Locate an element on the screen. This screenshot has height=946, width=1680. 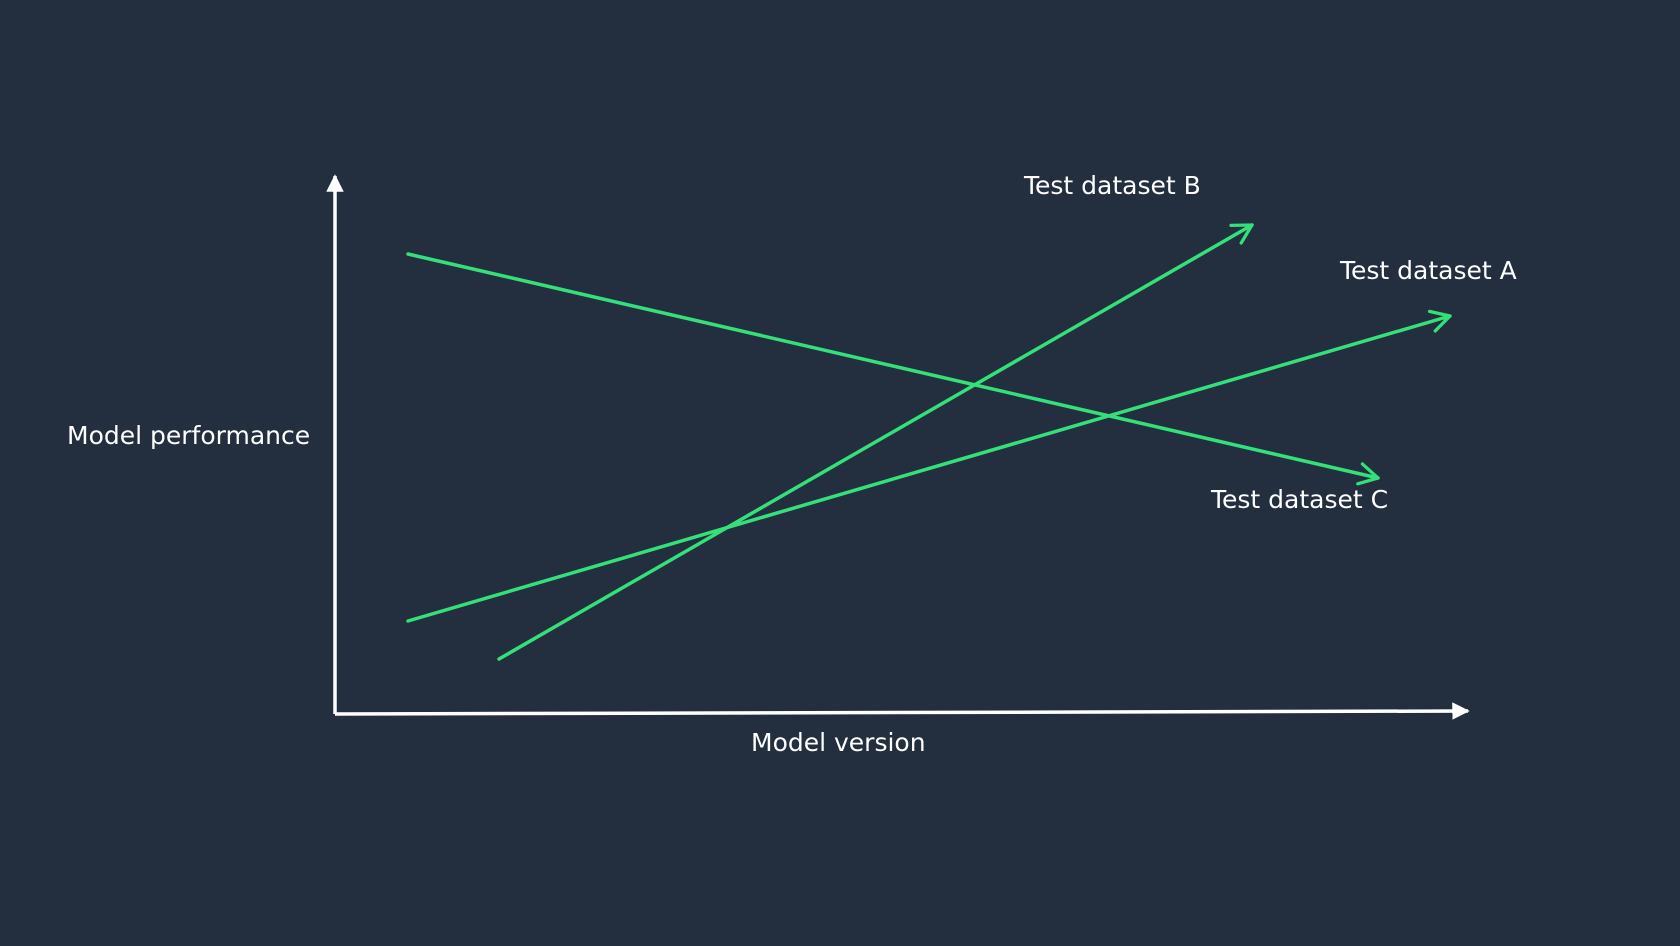
series-label-b: Test dataset B is located at coordinates (1112, 185).